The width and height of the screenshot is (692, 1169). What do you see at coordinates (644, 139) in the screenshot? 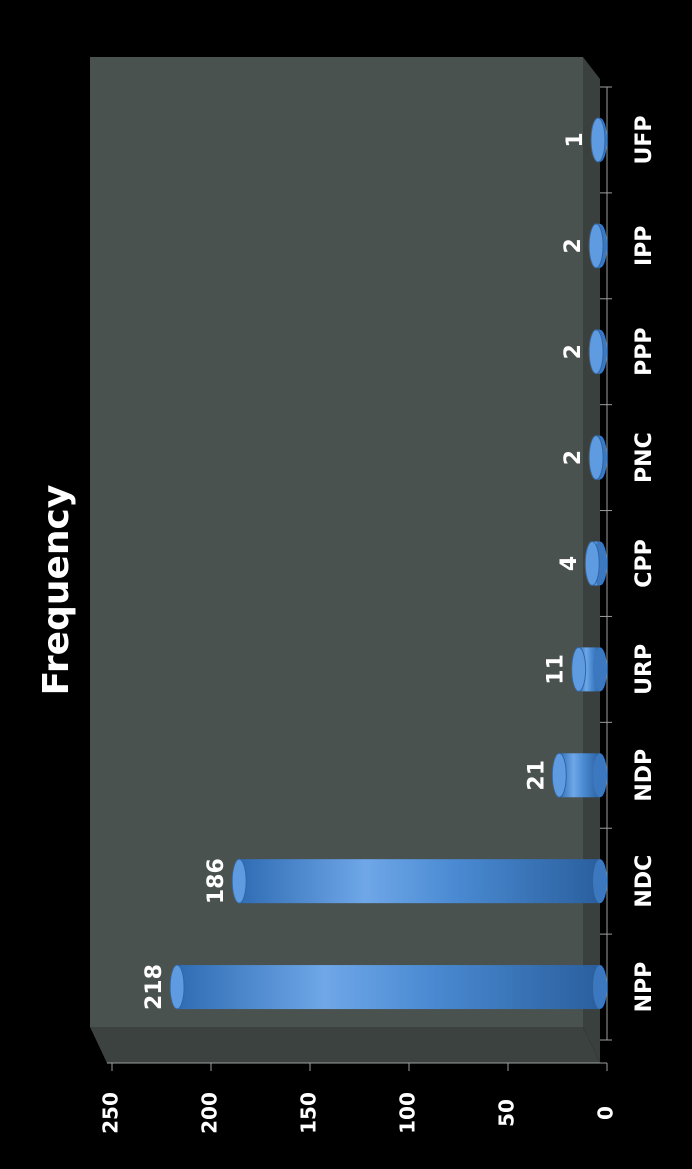
I see `category-label: UFP` at bounding box center [644, 139].